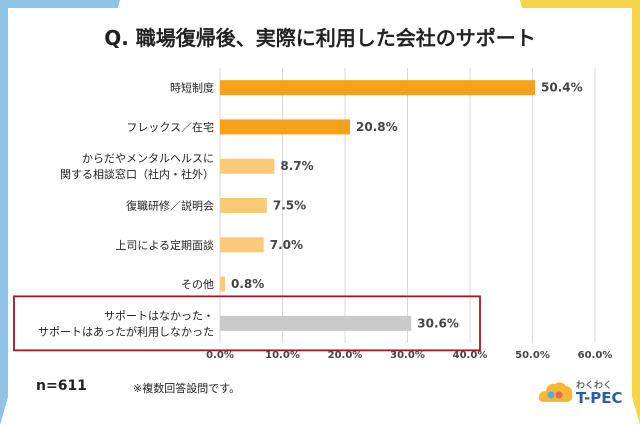  What do you see at coordinates (320, 38) in the screenshot?
I see `chart-title: Q. 職場復帰後、実際に利用した会社のサポート` at bounding box center [320, 38].